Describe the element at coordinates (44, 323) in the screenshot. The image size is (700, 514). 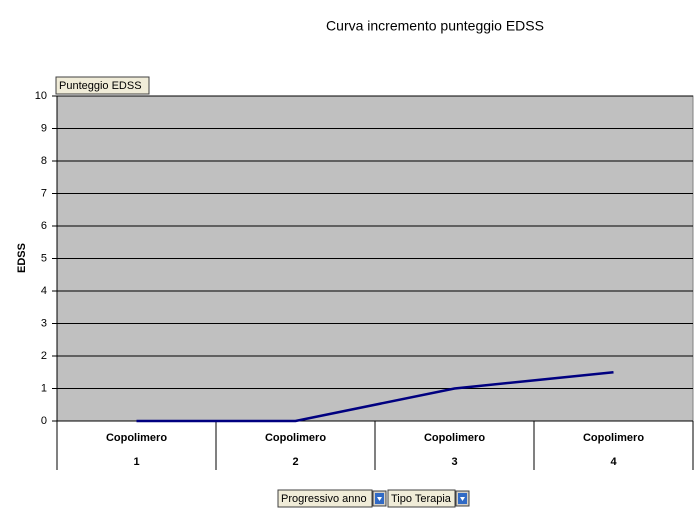
I see `y-tick-label: 3` at that location.